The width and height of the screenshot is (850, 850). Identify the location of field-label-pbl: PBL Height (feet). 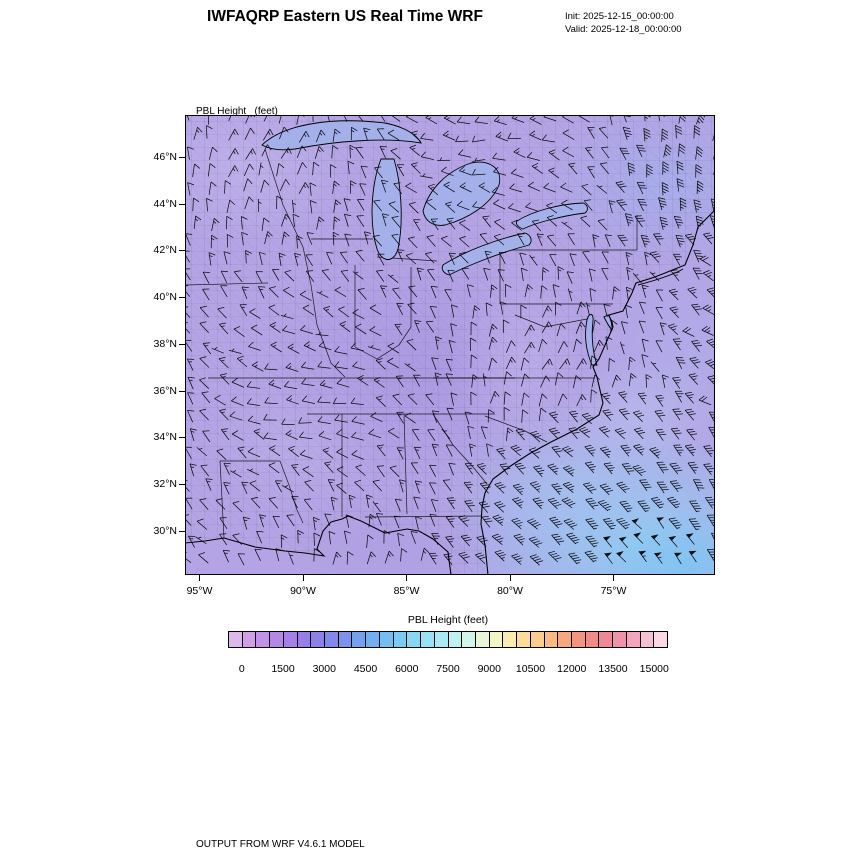
(237, 111).